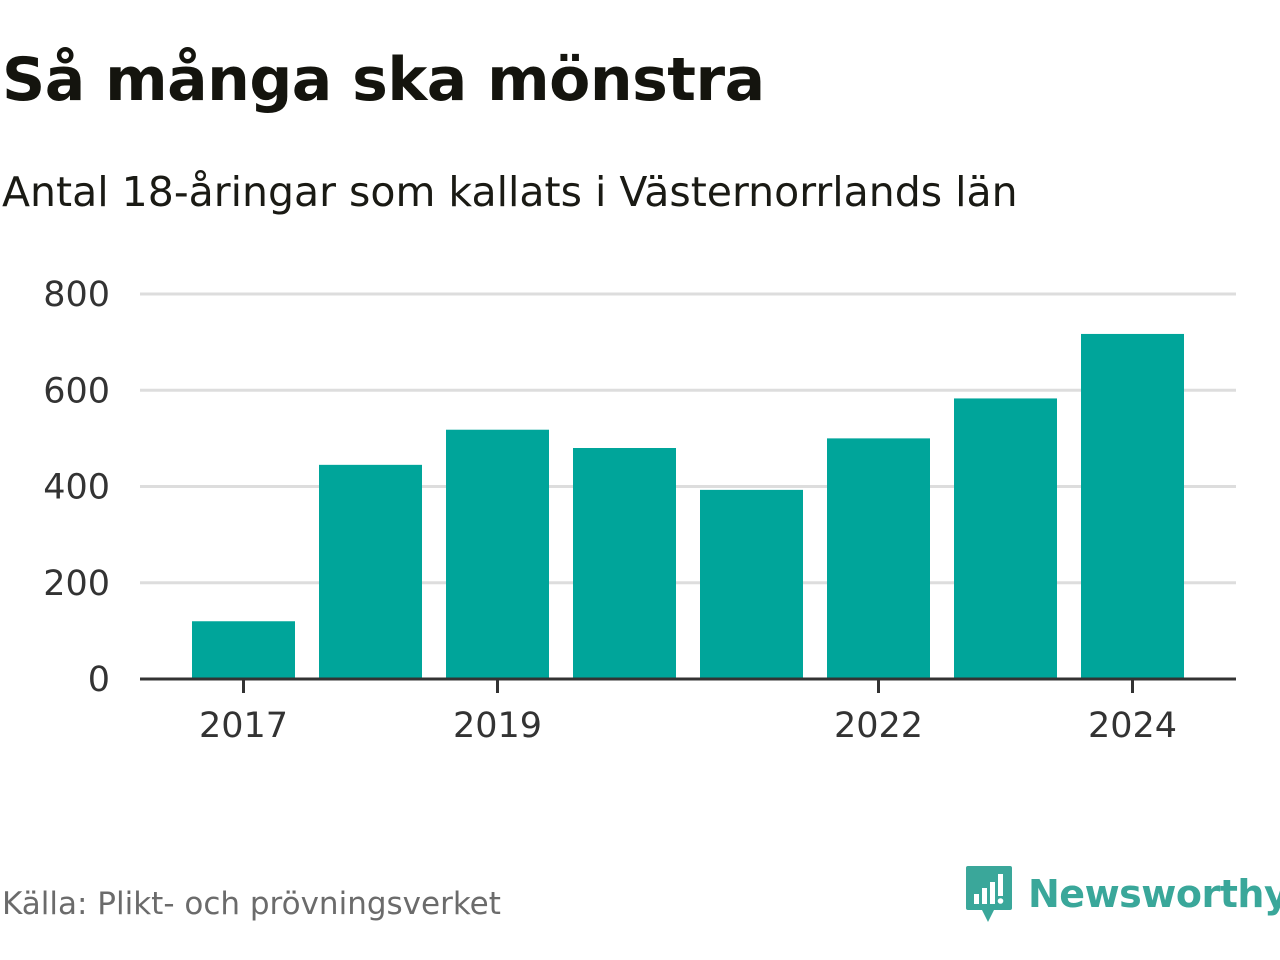  What do you see at coordinates (383, 80) in the screenshot?
I see `chart-title: Så många ska mönstra` at bounding box center [383, 80].